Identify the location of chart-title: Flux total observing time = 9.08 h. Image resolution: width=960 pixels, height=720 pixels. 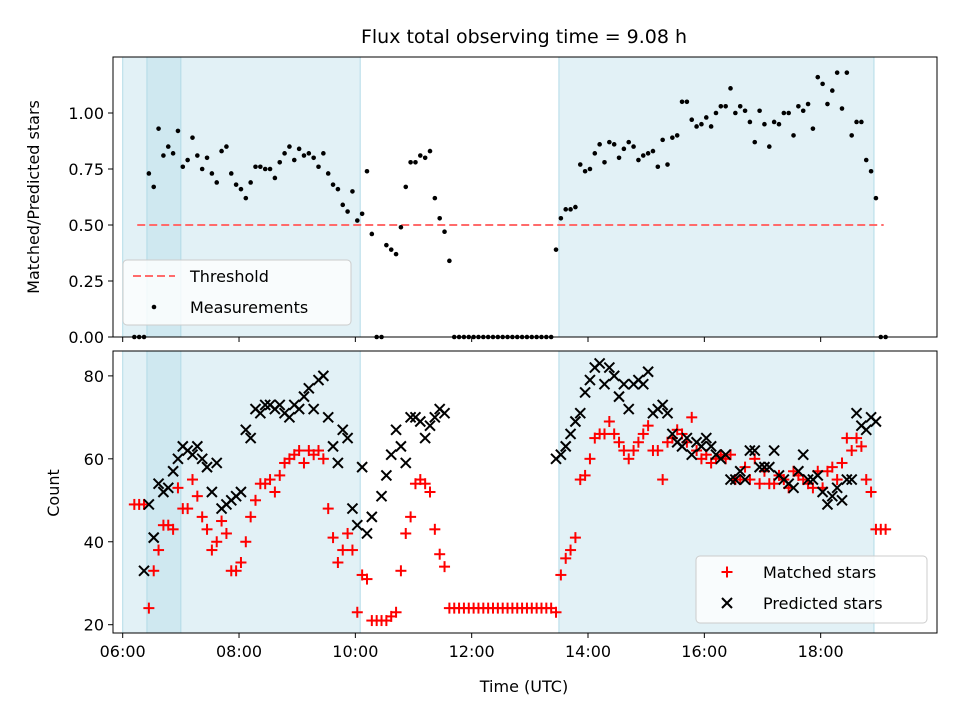
(524, 37).